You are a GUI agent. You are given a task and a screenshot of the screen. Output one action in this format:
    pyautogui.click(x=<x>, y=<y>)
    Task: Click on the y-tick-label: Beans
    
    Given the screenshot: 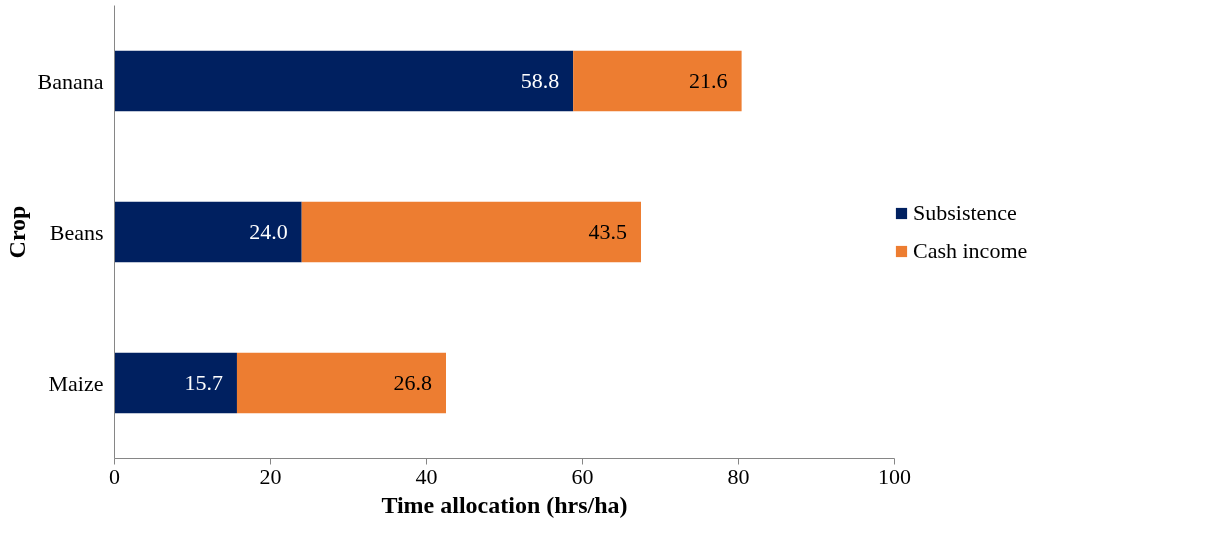 What is the action you would take?
    pyautogui.click(x=76, y=232)
    